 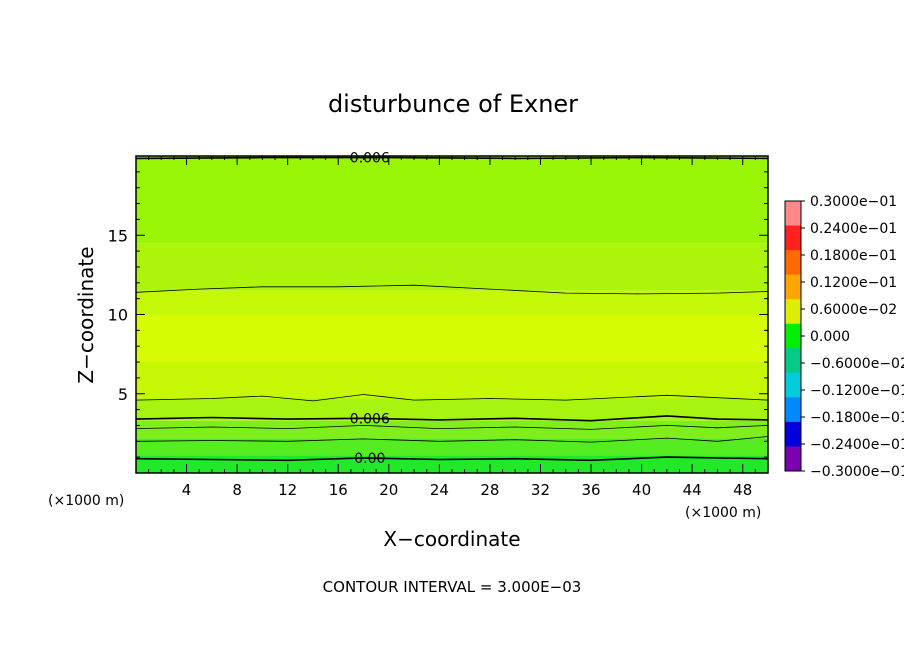 I want to click on x-unit-left: (×1000 m), so click(x=86, y=501).